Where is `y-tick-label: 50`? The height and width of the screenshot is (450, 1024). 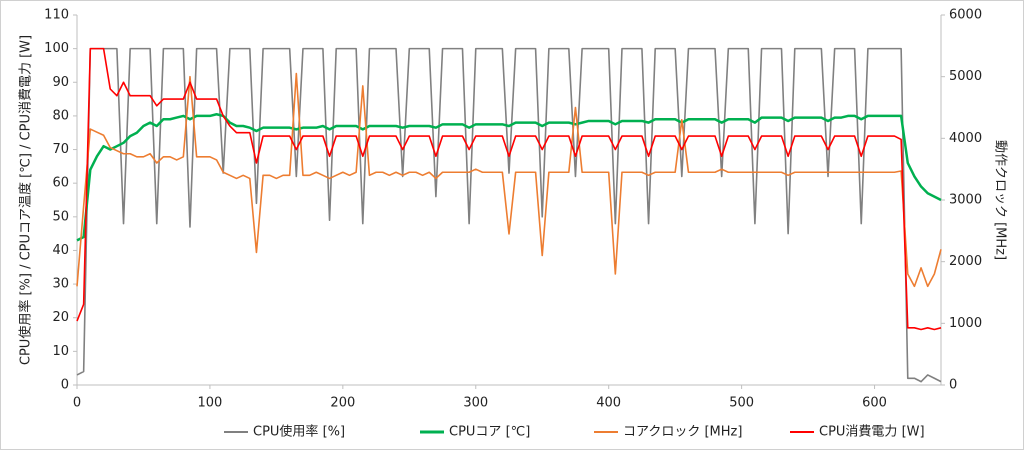
y-tick-label: 50 is located at coordinates (60, 216).